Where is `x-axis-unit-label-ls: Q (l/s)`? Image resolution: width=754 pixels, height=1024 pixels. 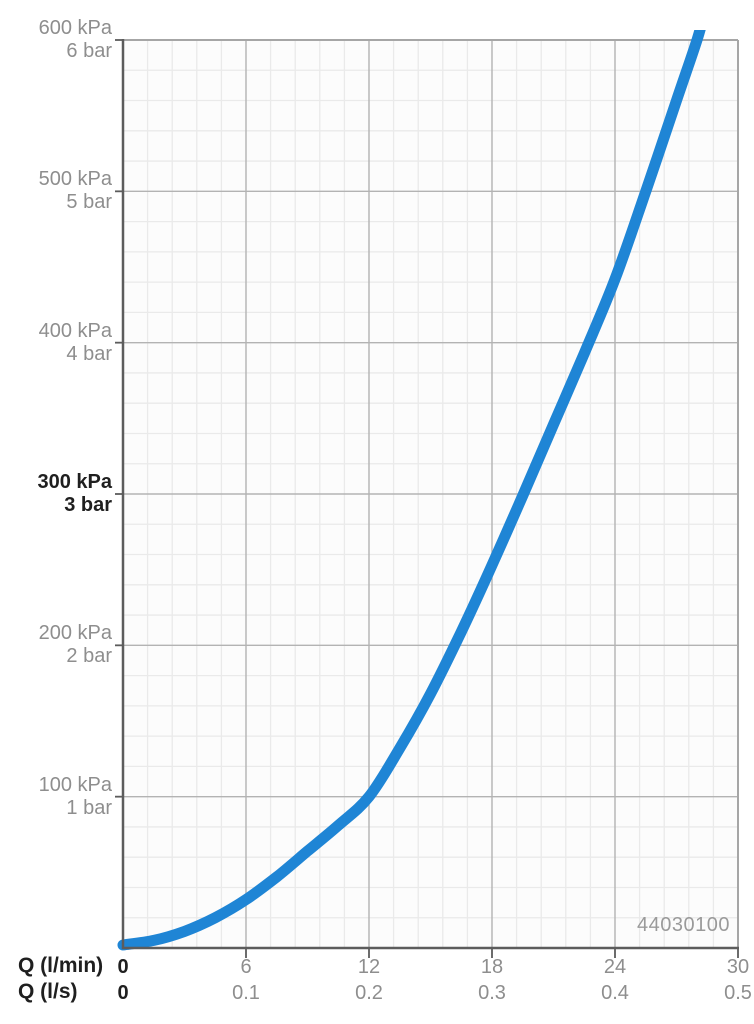 x-axis-unit-label-ls: Q (l/s) is located at coordinates (48, 991).